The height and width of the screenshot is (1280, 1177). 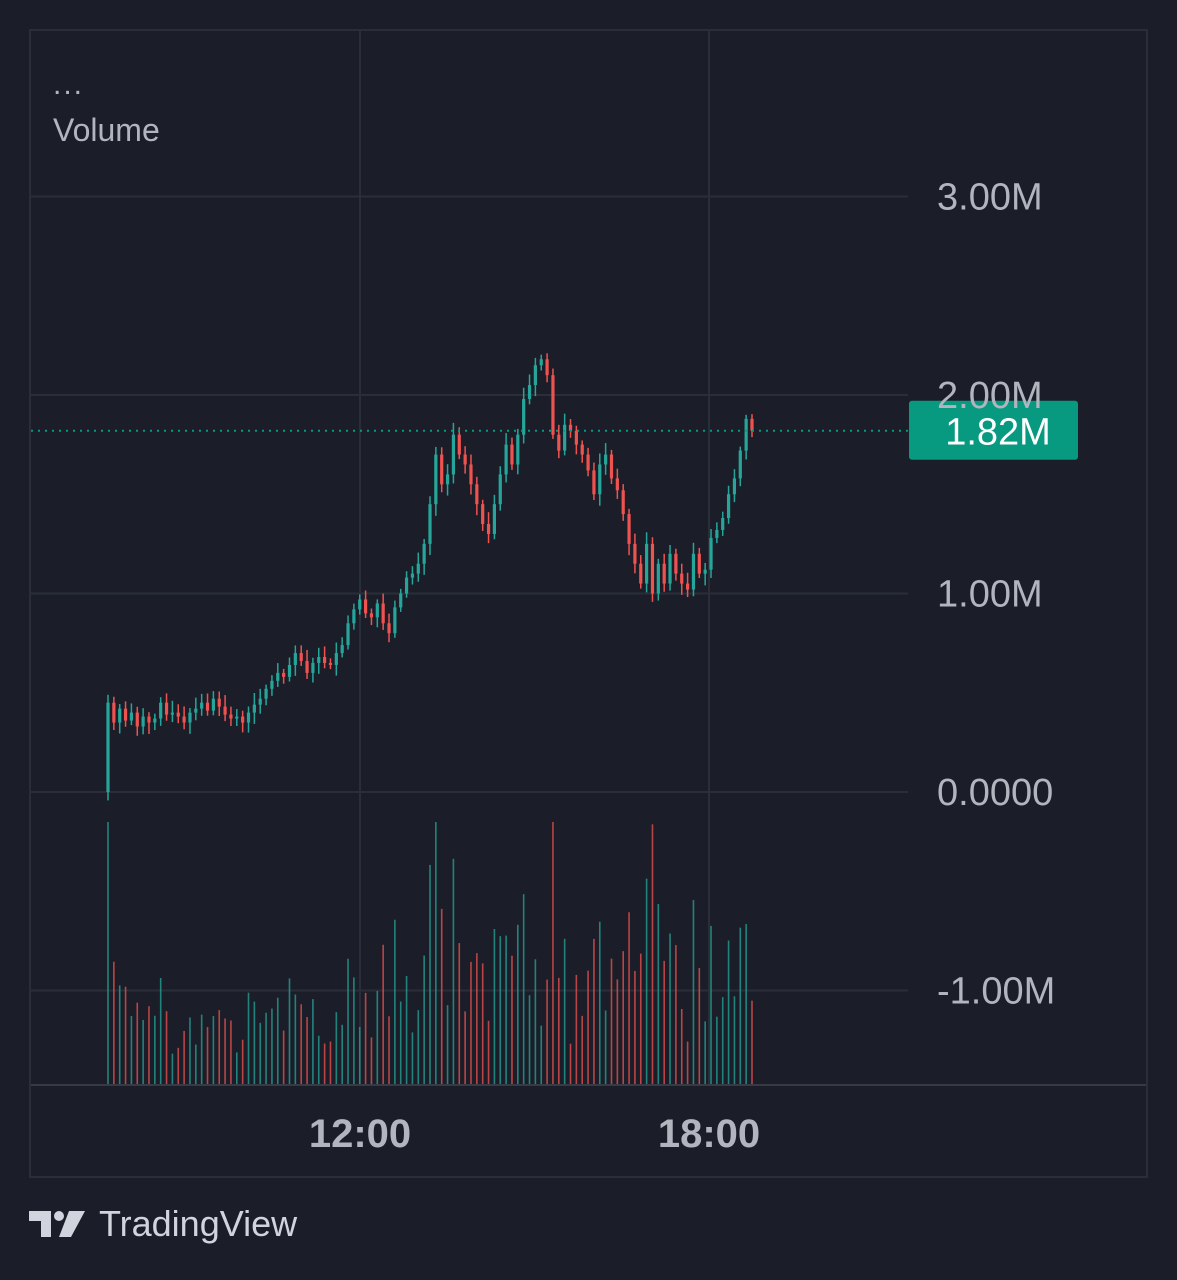 I want to click on brand-name: TradingView, so click(x=198, y=1223).